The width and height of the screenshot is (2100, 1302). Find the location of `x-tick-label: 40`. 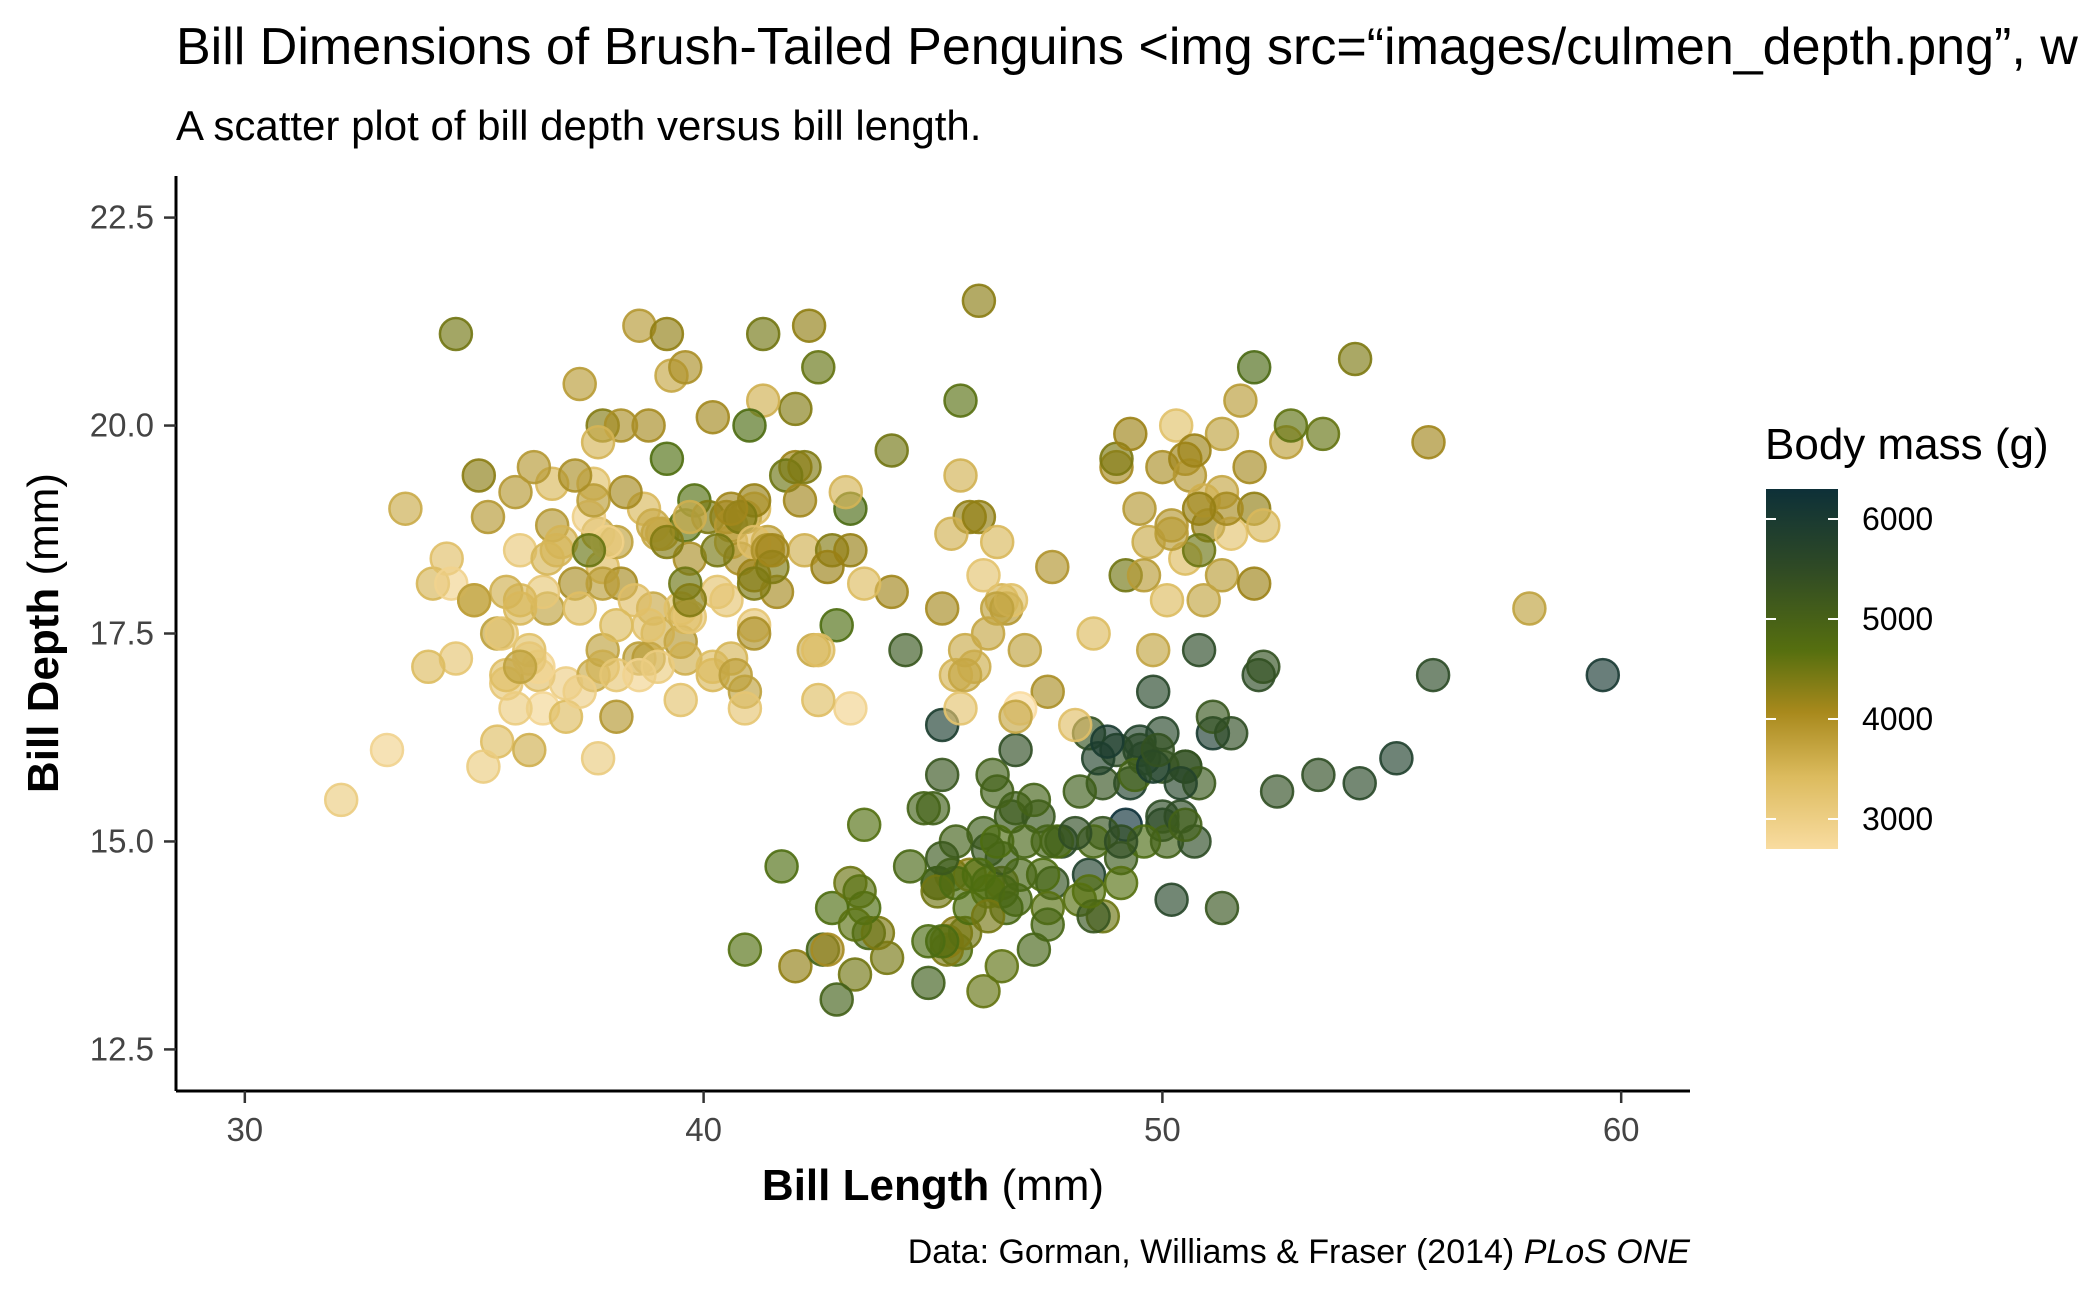

x-tick-label: 40 is located at coordinates (703, 1129).